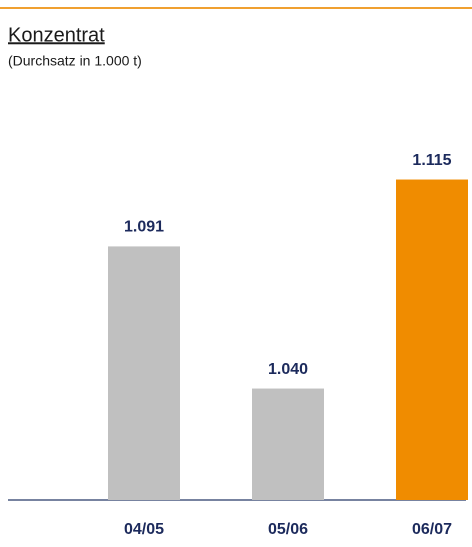  I want to click on value-label: 1.091, so click(144, 227).